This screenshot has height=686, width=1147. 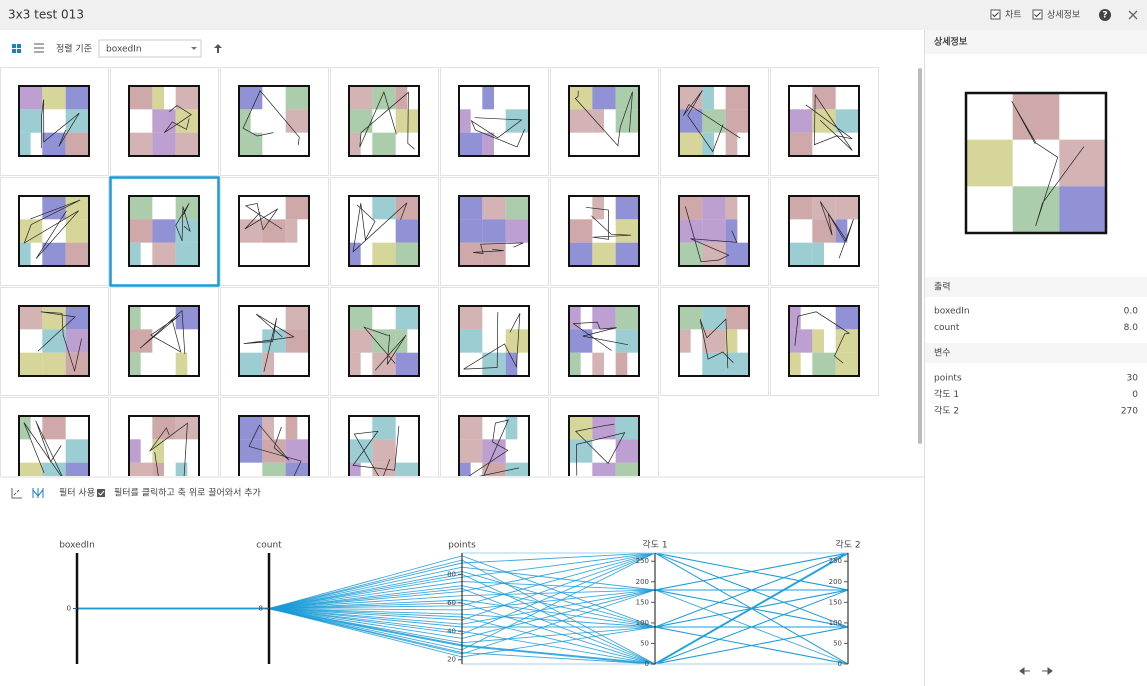 What do you see at coordinates (74, 49) in the screenshot?
I see `sort-label: 정렬 기준` at bounding box center [74, 49].